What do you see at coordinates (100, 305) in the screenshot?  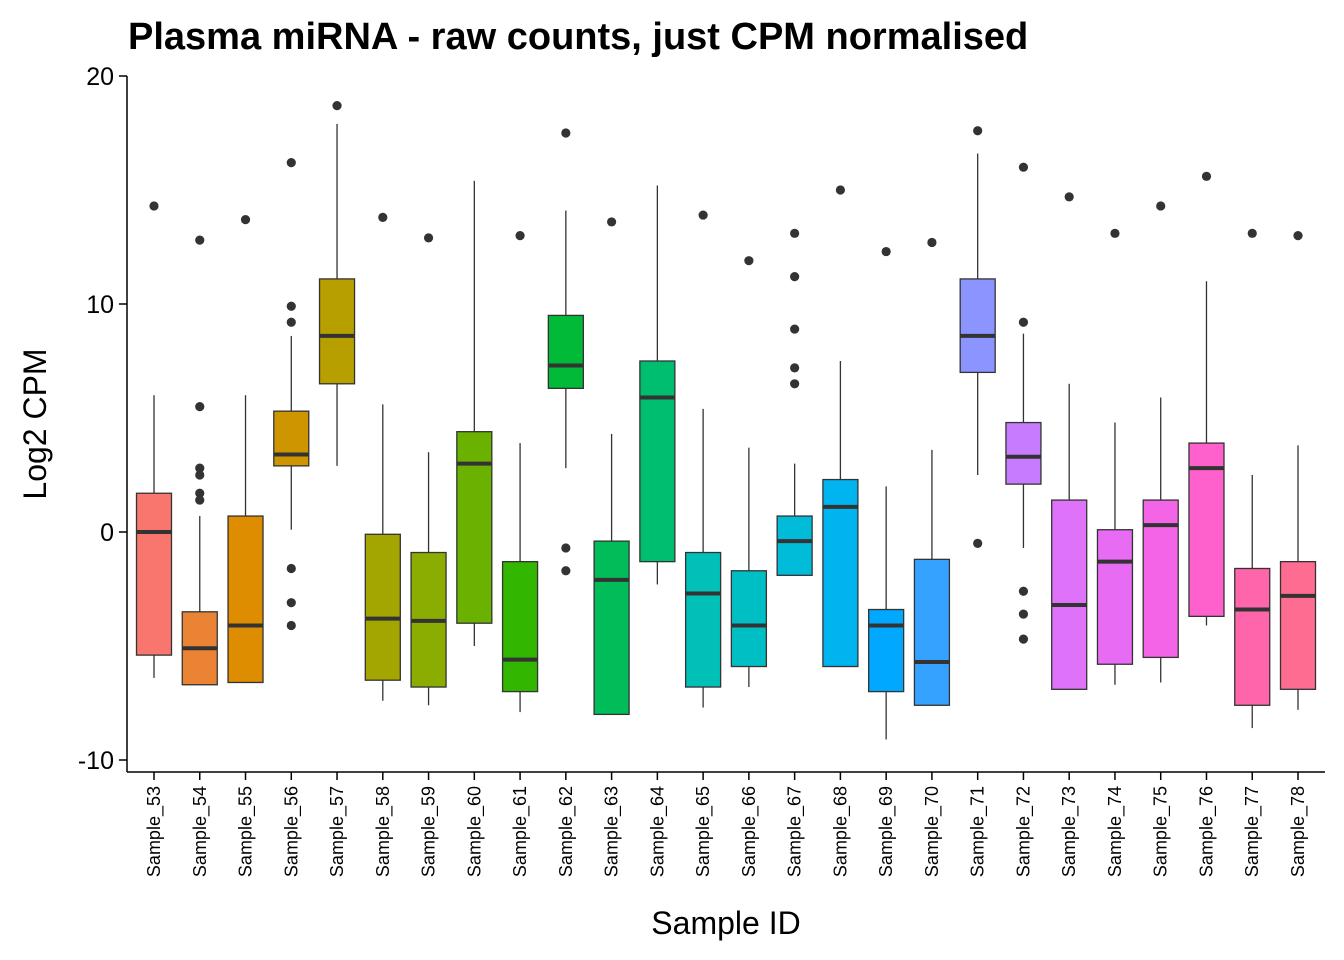 I see `y-tick-label: 10` at bounding box center [100, 305].